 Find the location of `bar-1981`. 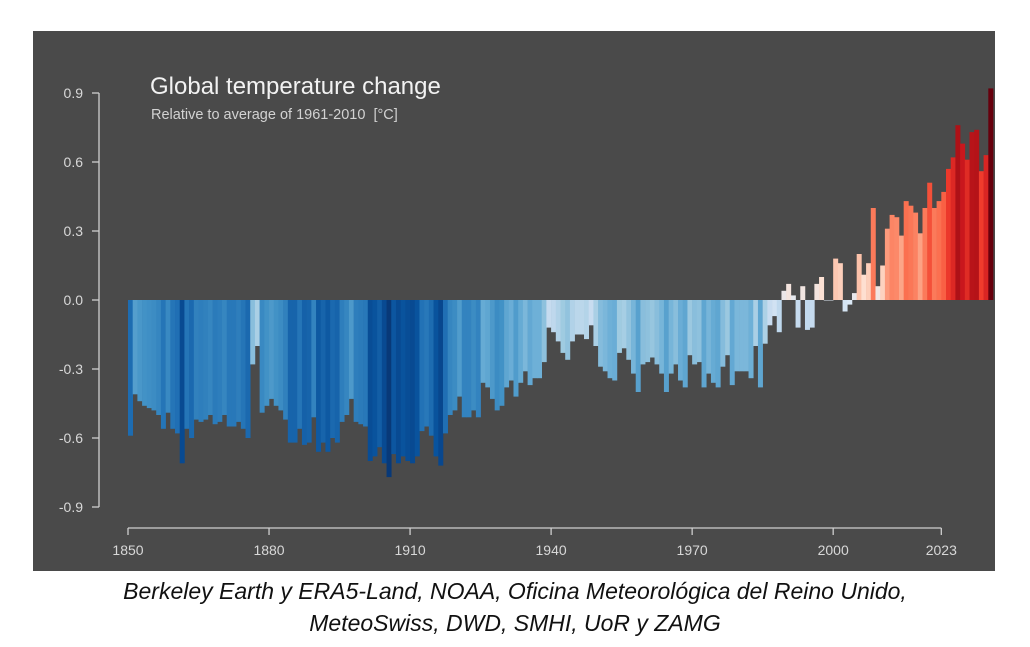

bar-1981 is located at coordinates (746, 336).